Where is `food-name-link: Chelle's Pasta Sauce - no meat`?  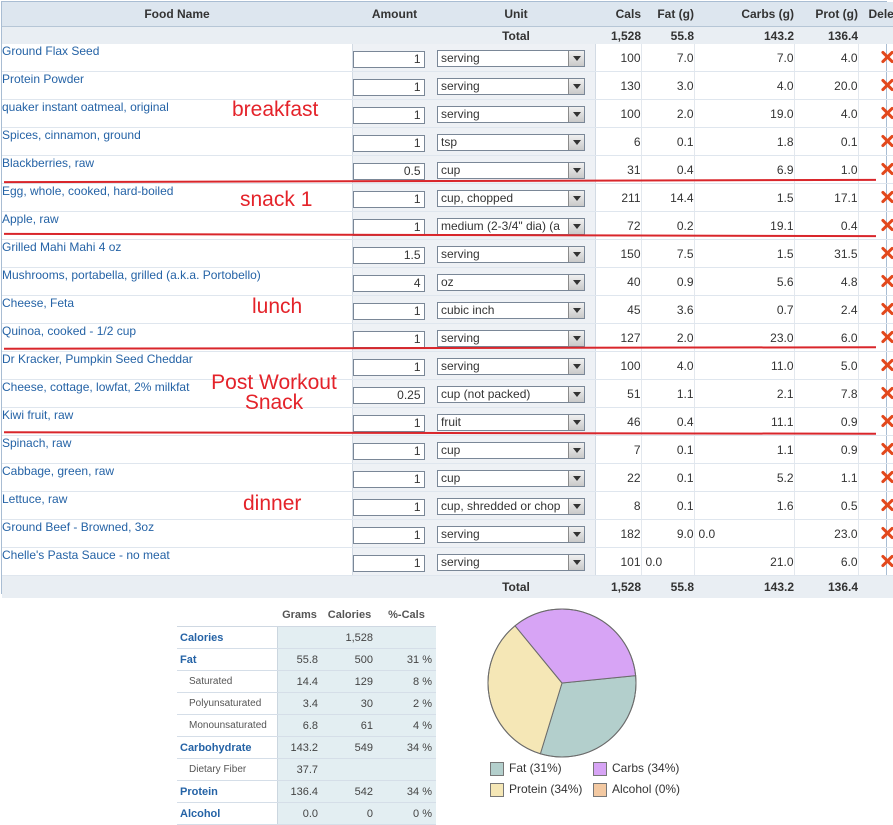 food-name-link: Chelle's Pasta Sauce - no meat is located at coordinates (177, 561).